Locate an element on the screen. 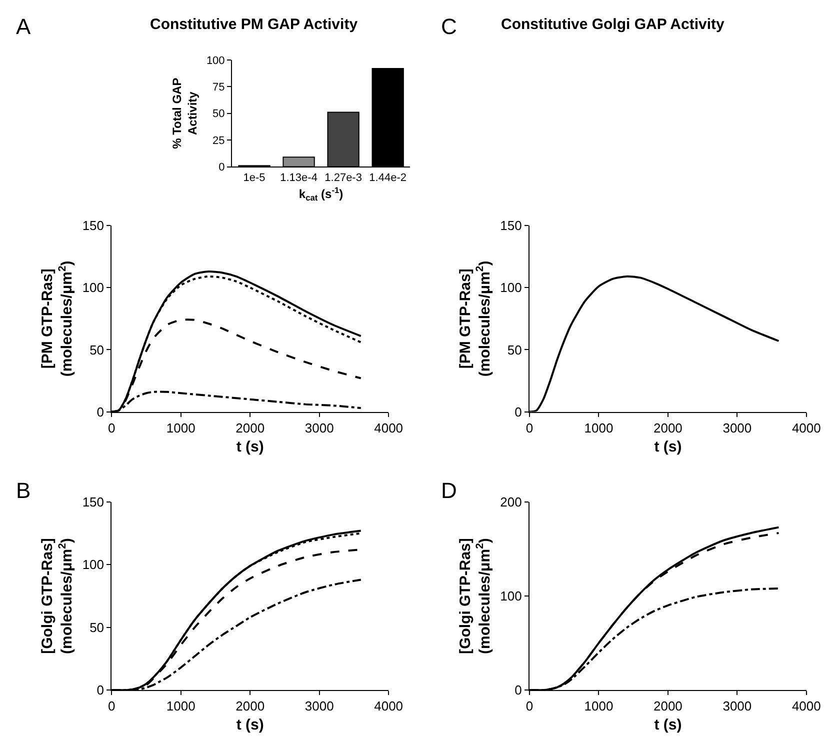 This screenshot has height=752, width=839. y-tick-label: 200 is located at coordinates (511, 502).